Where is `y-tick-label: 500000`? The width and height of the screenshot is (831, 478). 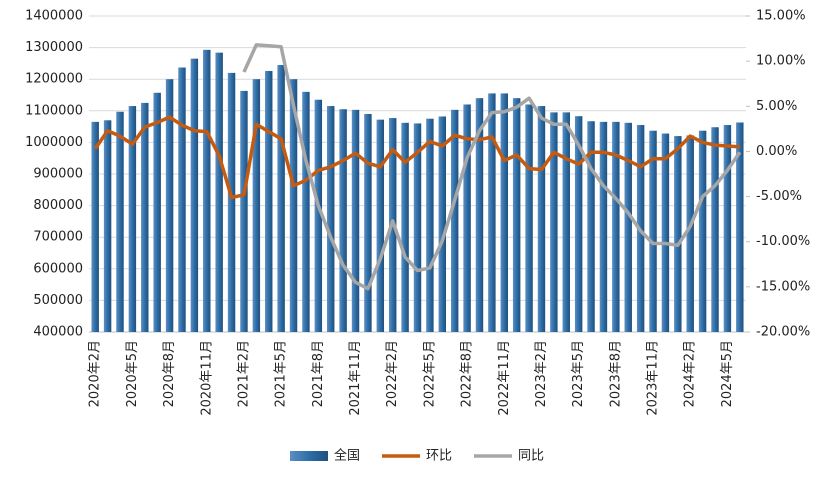 y-tick-label: 500000 is located at coordinates (58, 300).